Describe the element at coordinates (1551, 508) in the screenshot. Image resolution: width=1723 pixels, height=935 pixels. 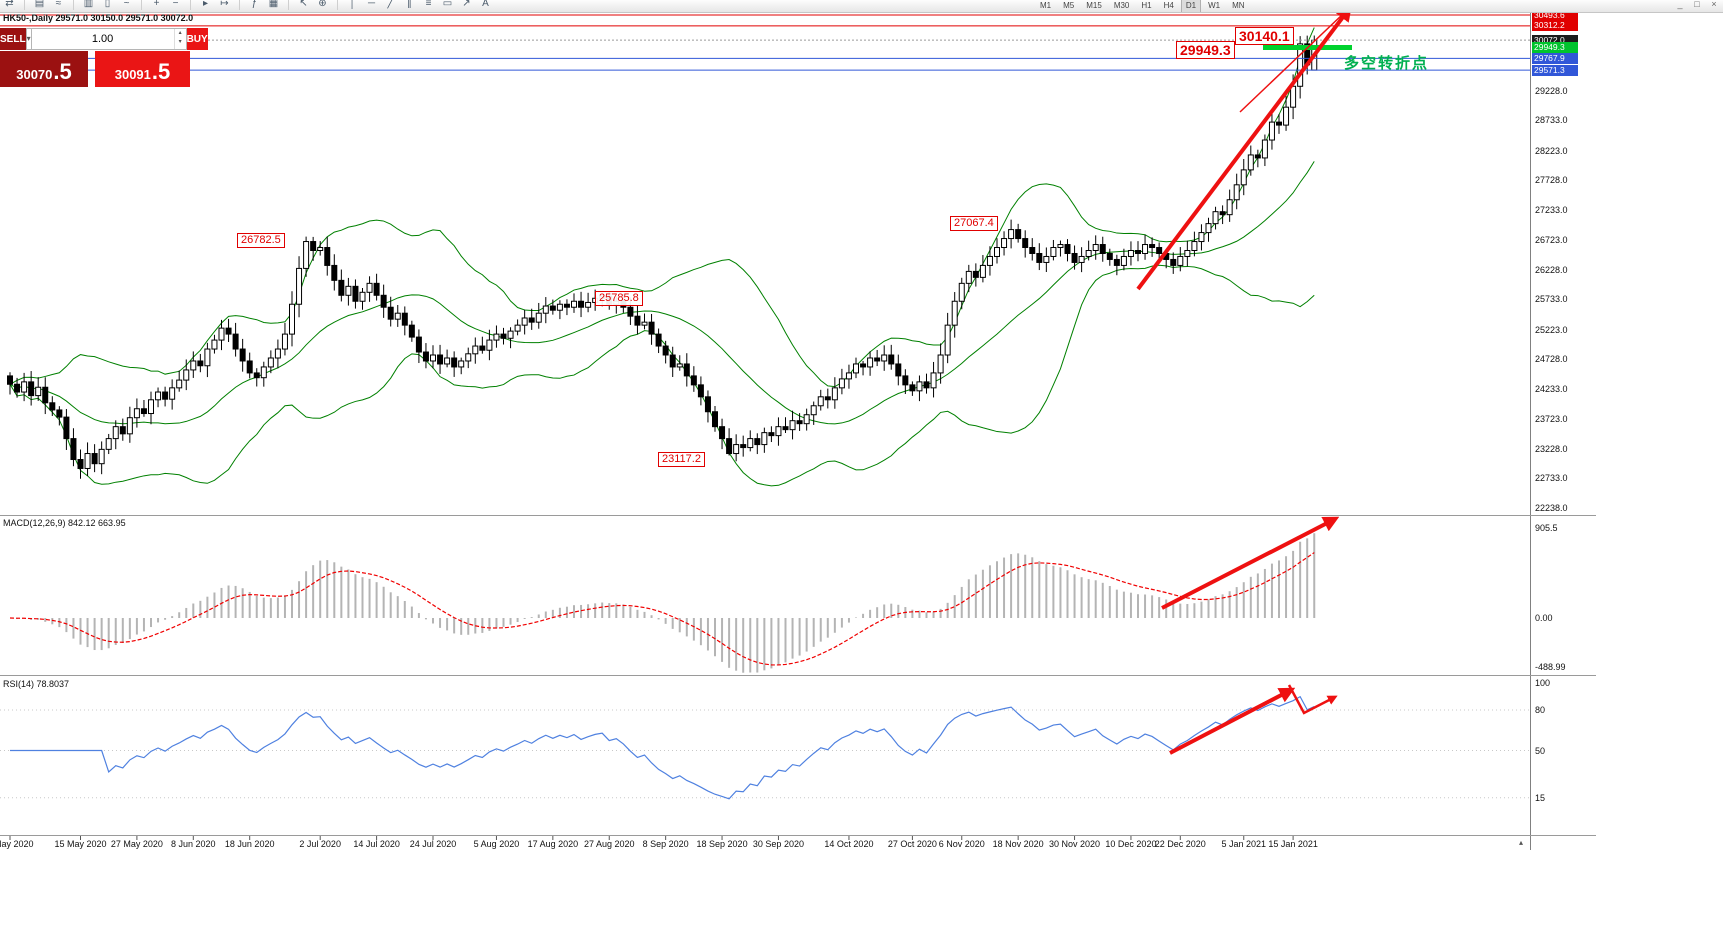
I see `price-tick: 22238.0` at that location.